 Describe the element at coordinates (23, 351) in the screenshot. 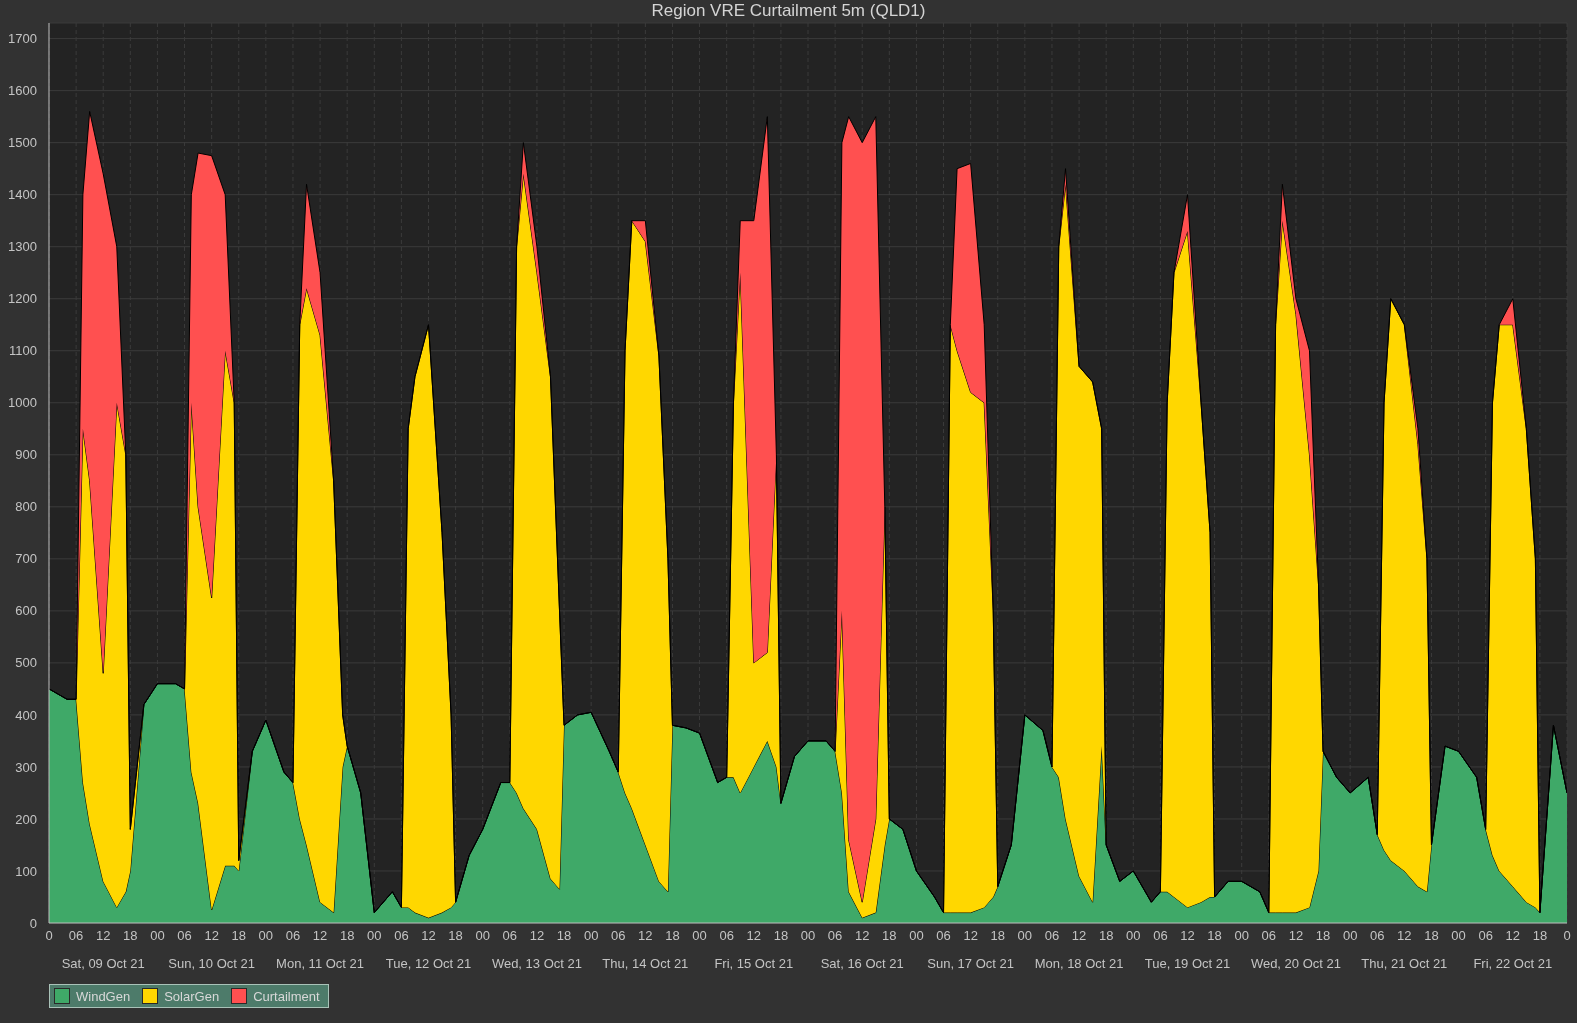

I see `y-tick-label: 1100` at that location.